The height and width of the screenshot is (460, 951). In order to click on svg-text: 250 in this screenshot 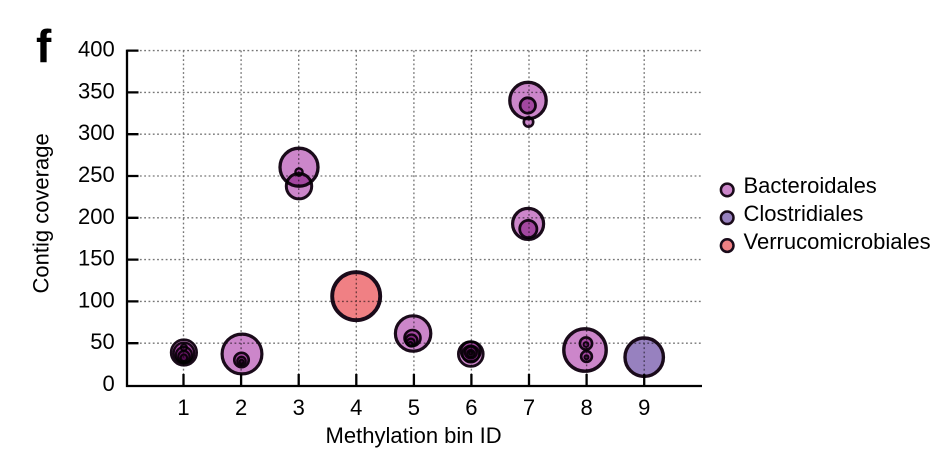, I will do `click(96, 174)`.